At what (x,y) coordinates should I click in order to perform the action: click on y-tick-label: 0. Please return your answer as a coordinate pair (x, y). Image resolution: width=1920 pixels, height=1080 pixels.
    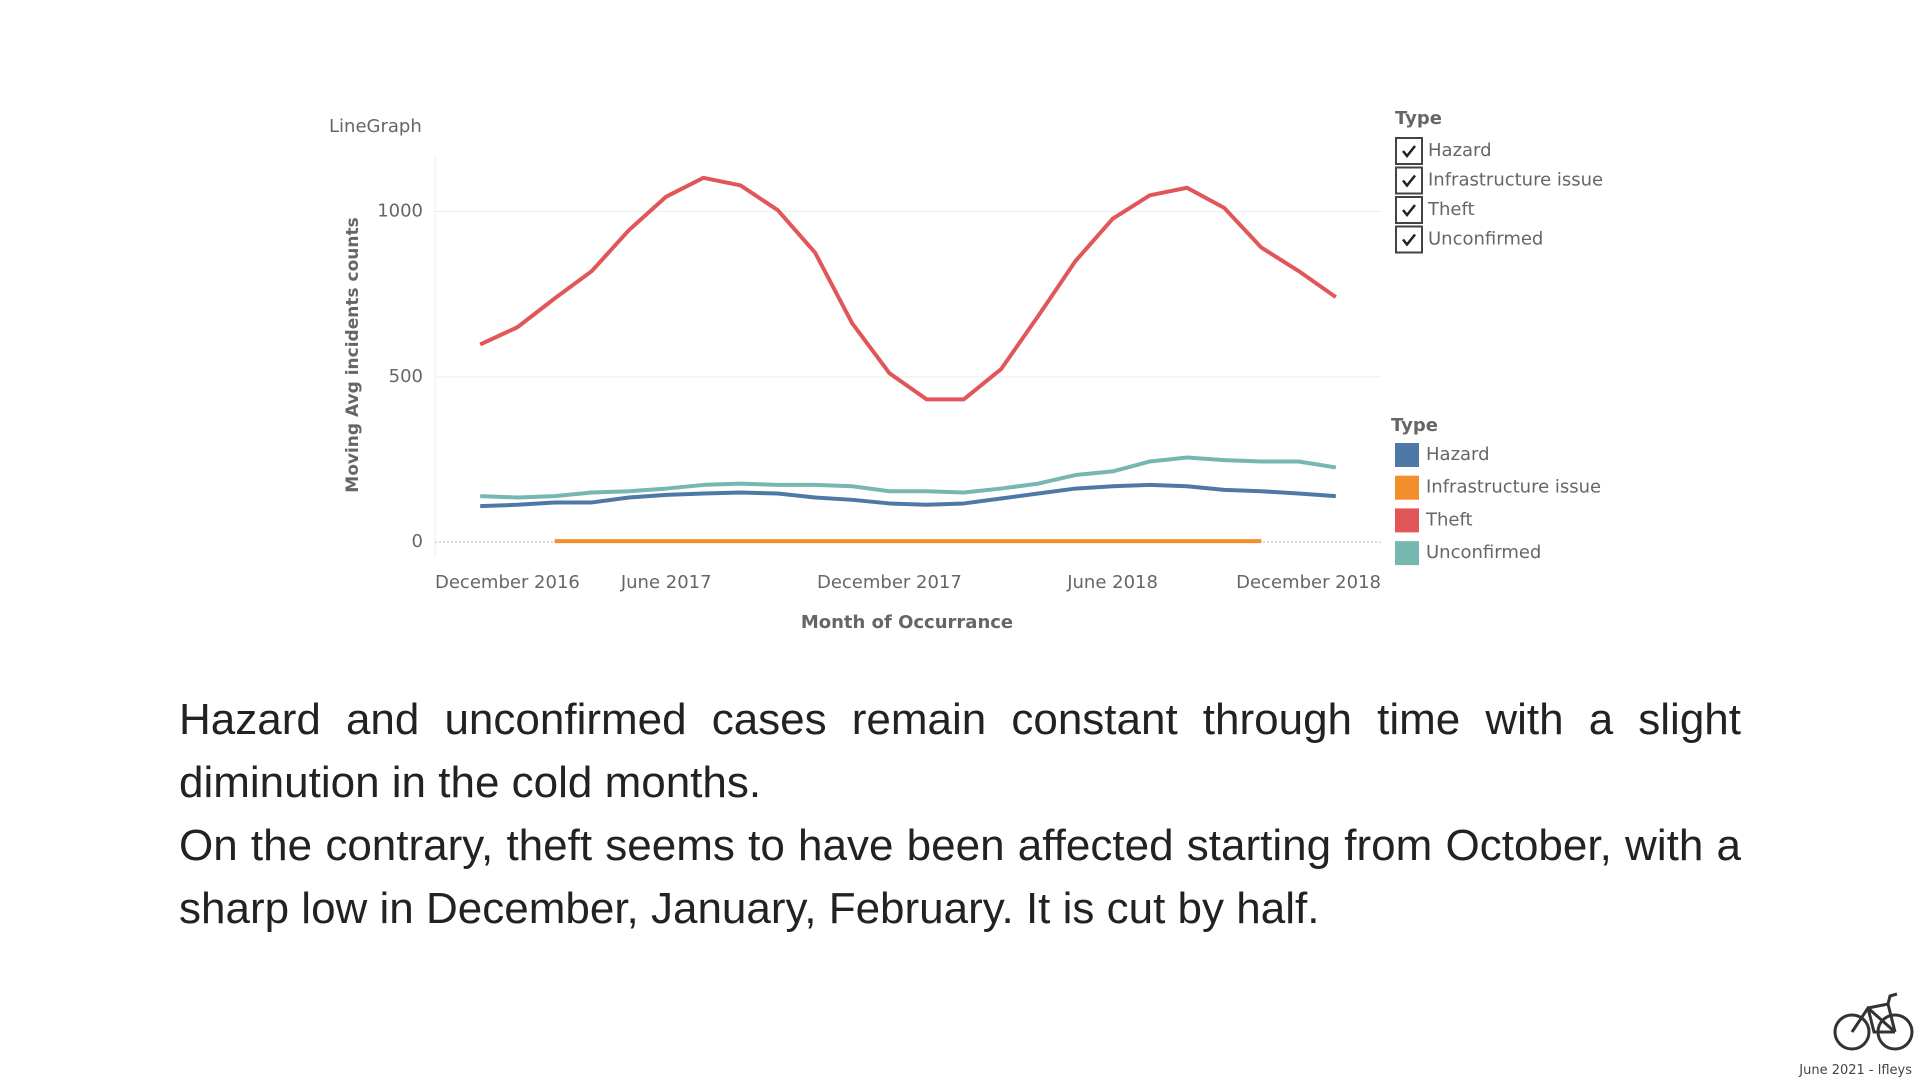
    Looking at the image, I should click on (417, 541).